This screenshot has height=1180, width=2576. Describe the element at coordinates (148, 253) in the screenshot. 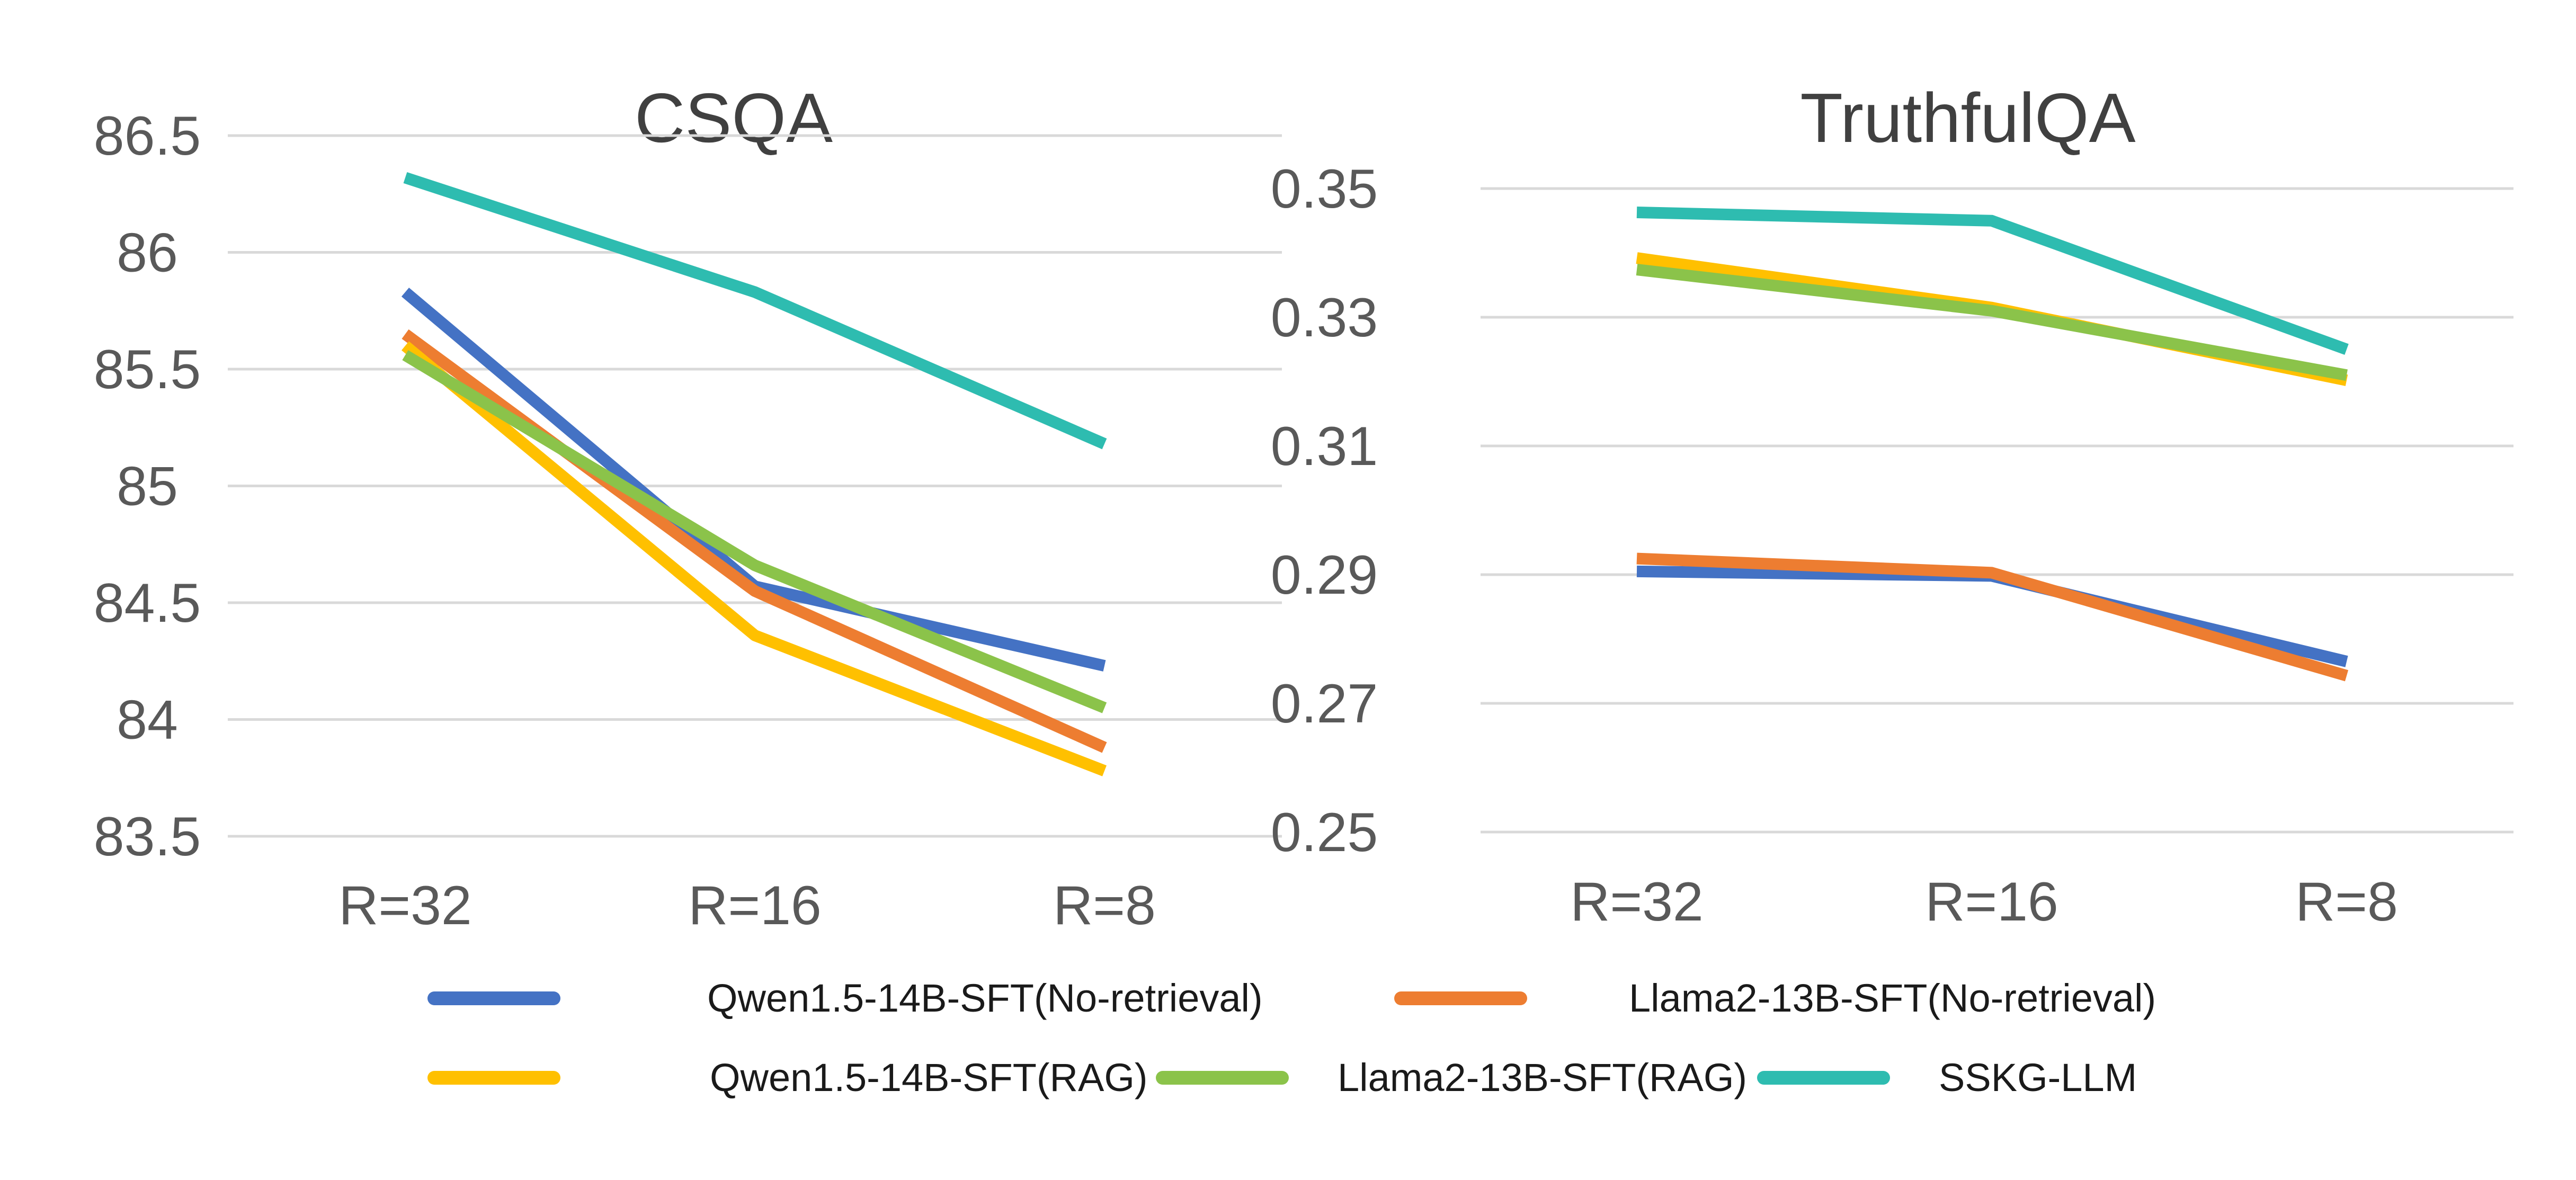

I see `y-tick-label: 86` at that location.